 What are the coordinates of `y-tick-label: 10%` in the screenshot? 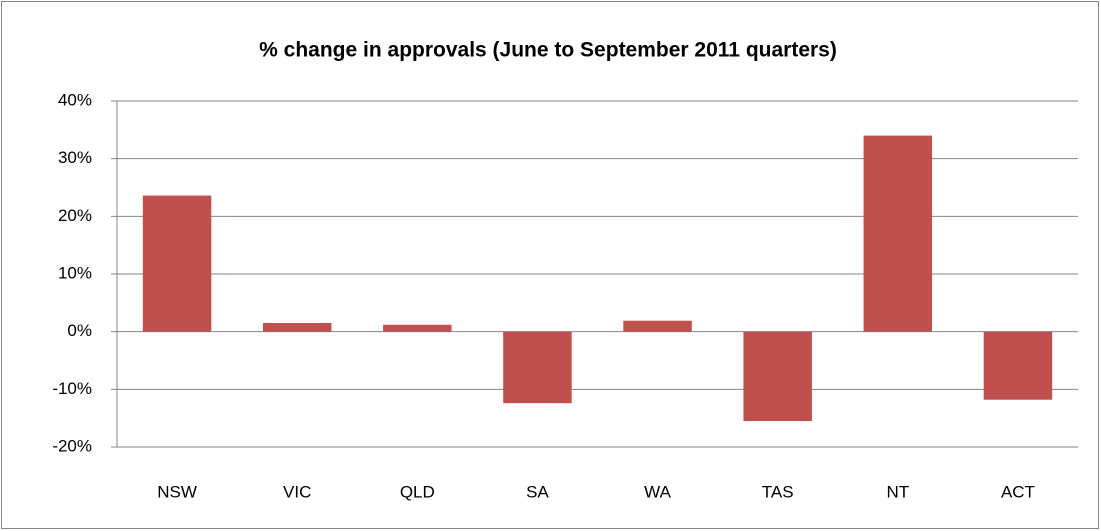 It's located at (75, 272).